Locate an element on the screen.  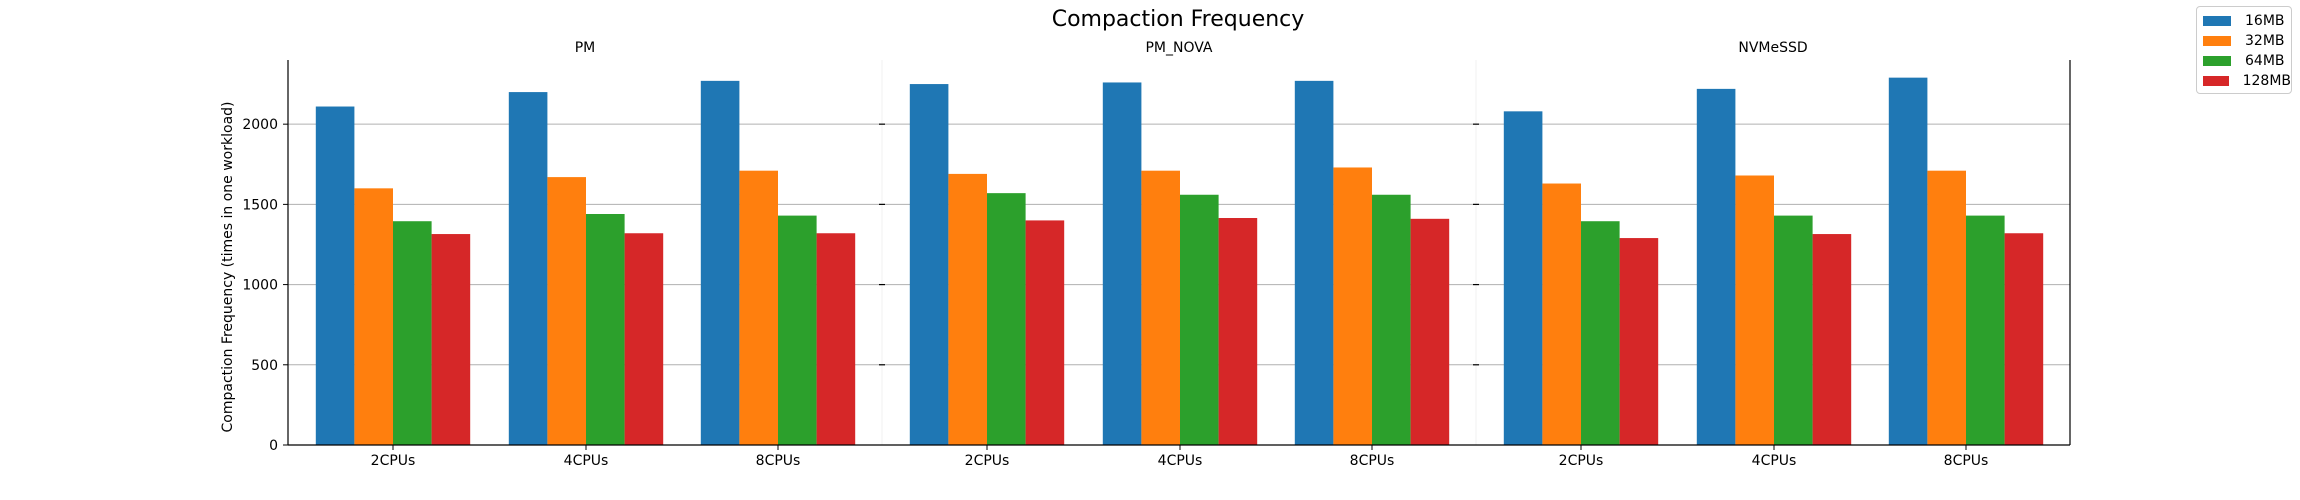
legend-swatch-32mb is located at coordinates (2217, 41).